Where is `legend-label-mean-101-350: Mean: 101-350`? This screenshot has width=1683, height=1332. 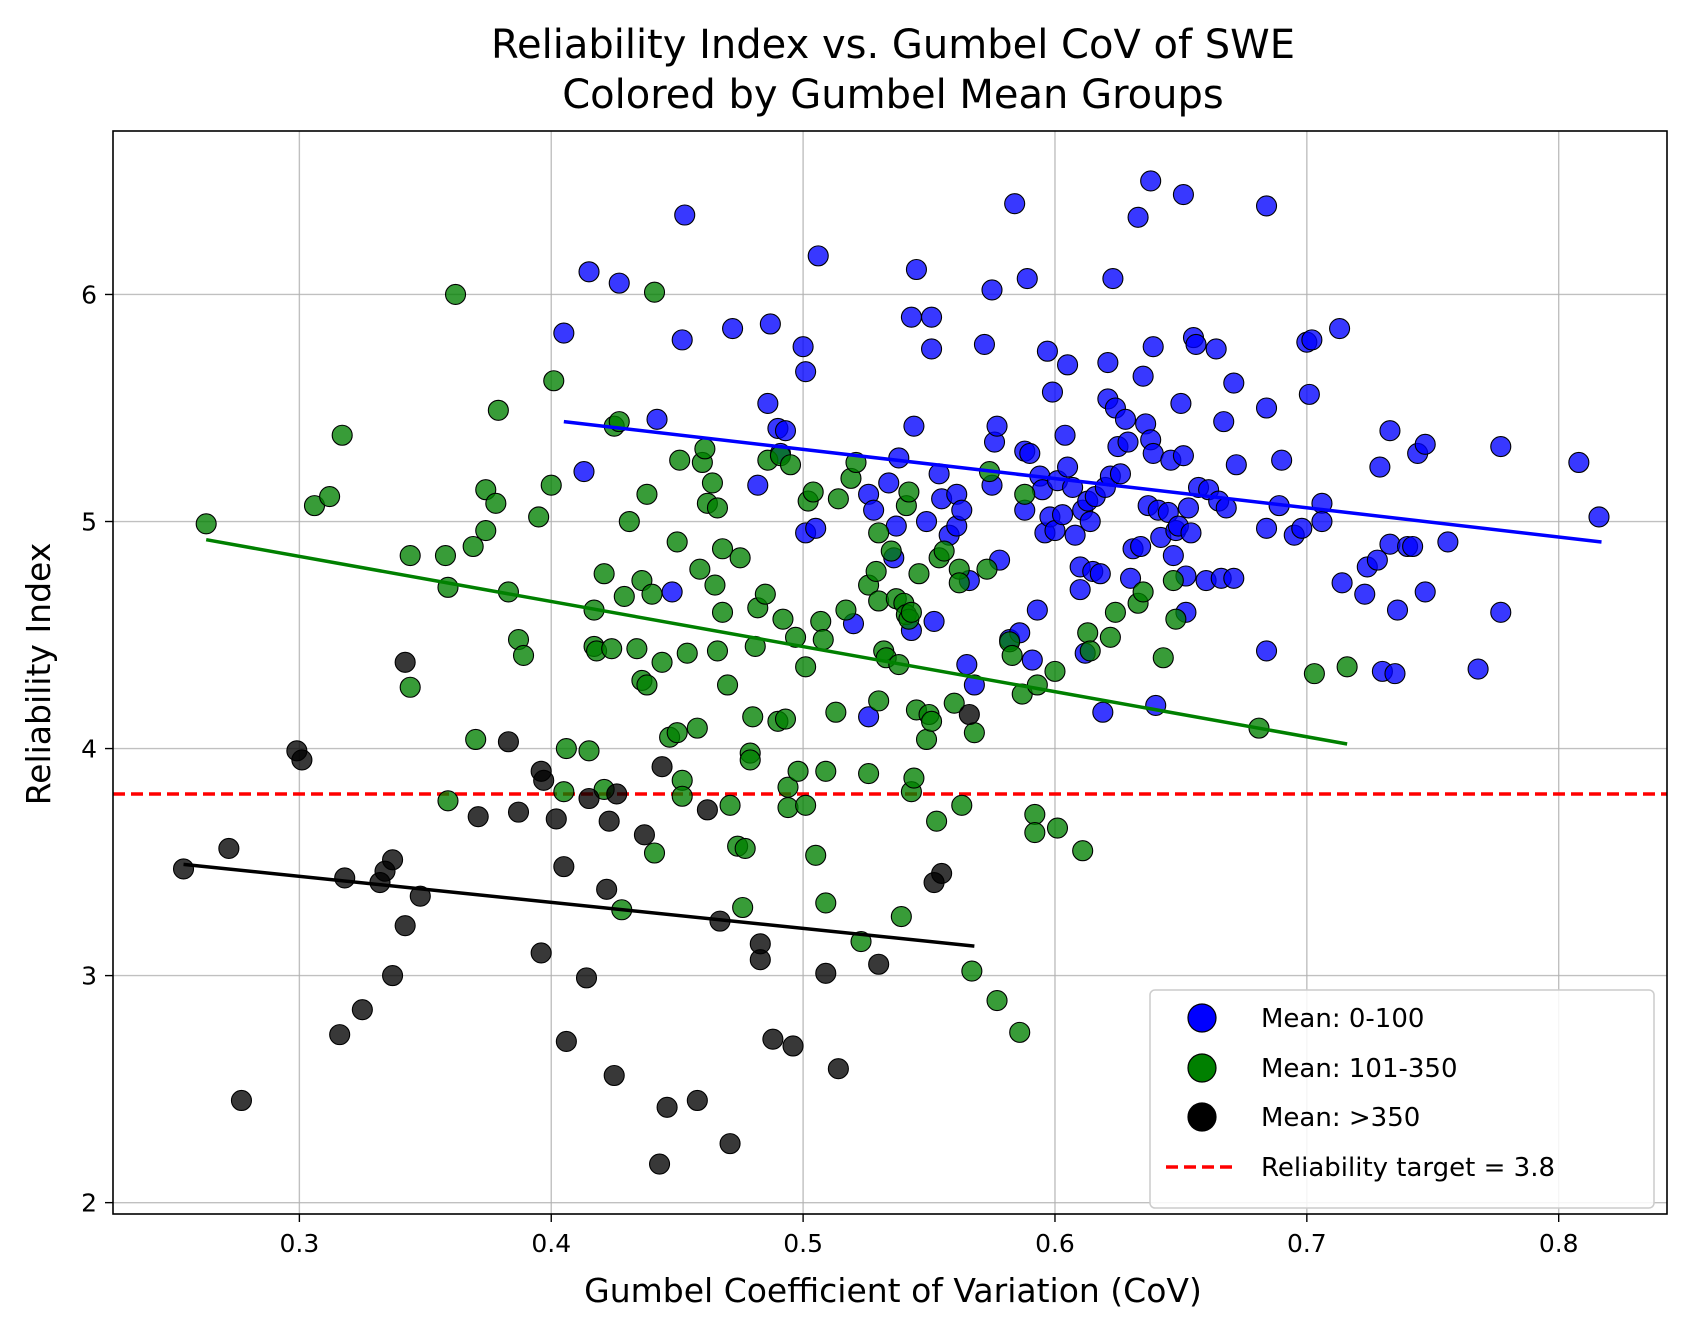 legend-label-mean-101-350: Mean: 101-350 is located at coordinates (1359, 1069).